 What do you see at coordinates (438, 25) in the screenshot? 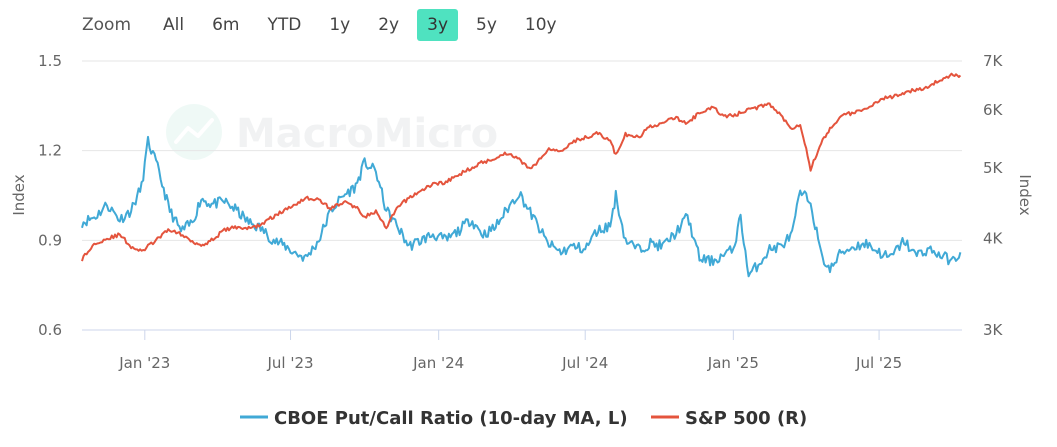
I see `zoom-3y-button: 3y` at bounding box center [438, 25].